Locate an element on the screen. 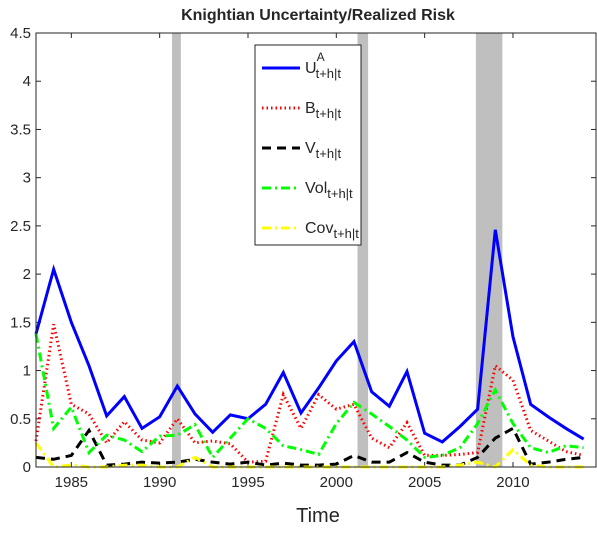  y-tick-label: 4 is located at coordinates (27, 81).